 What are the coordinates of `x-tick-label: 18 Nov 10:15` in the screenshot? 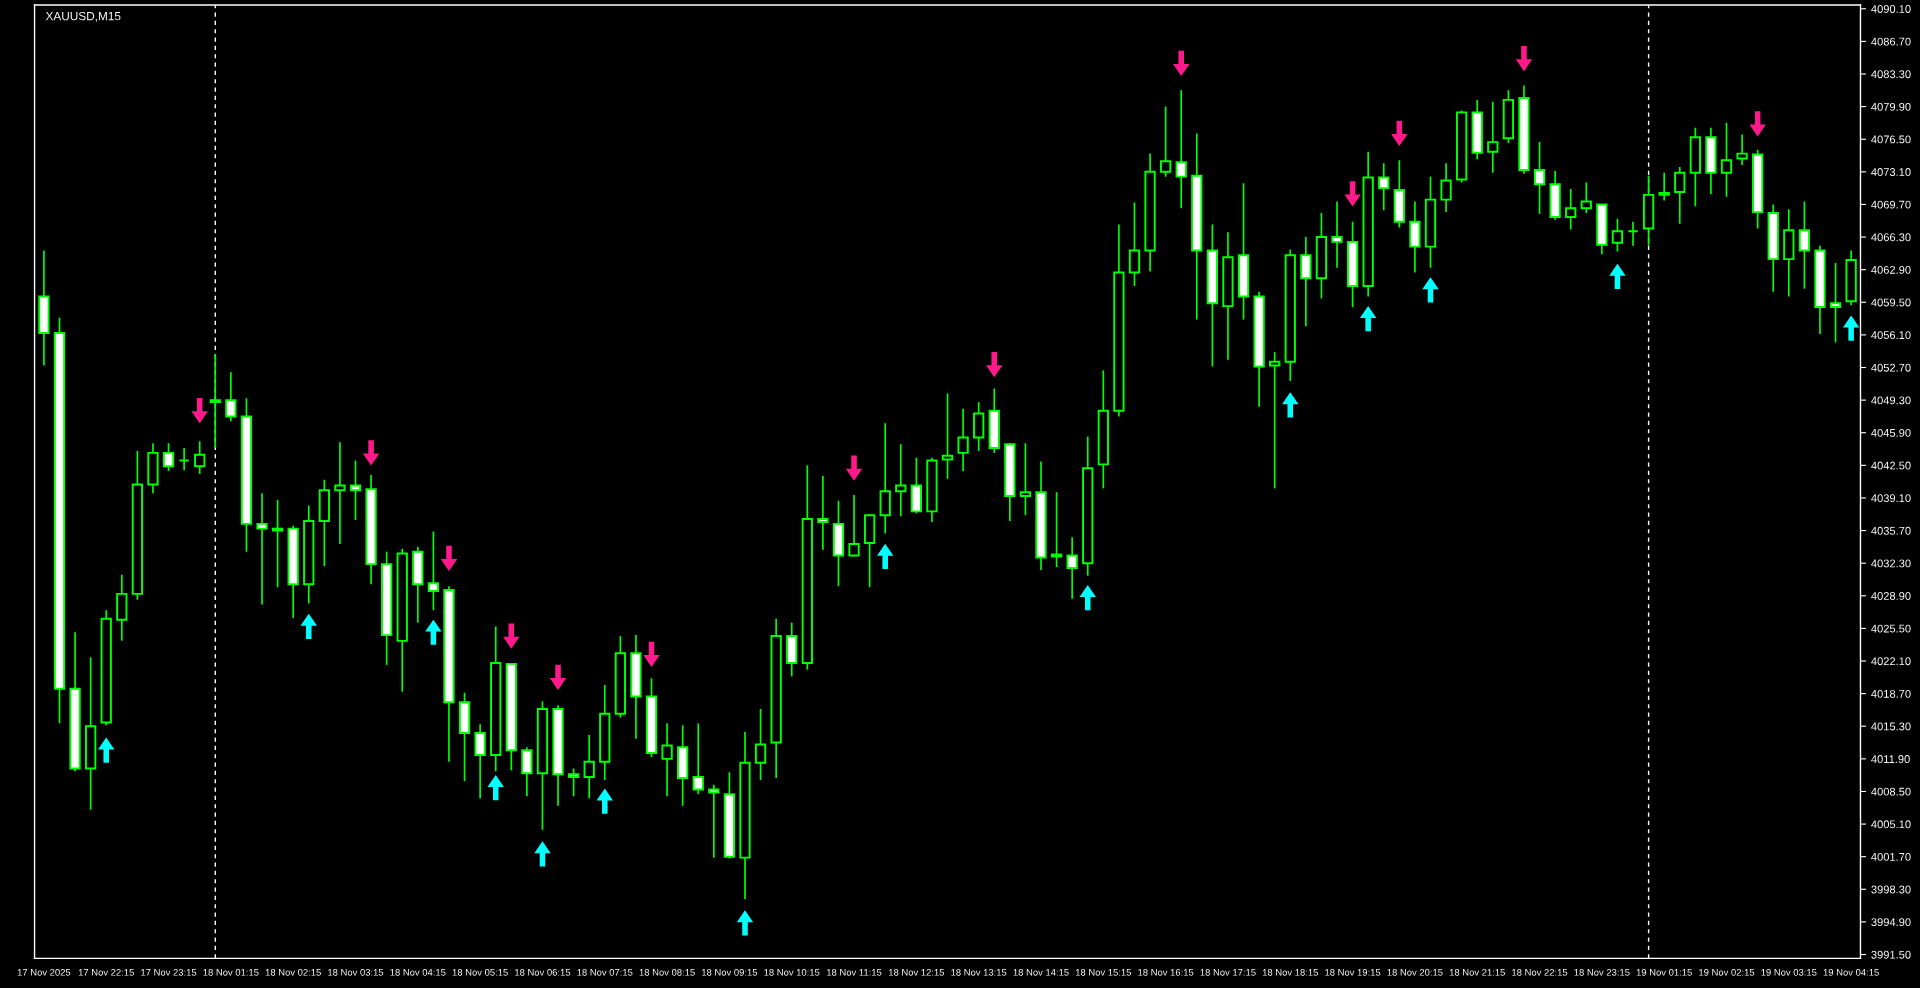 It's located at (792, 972).